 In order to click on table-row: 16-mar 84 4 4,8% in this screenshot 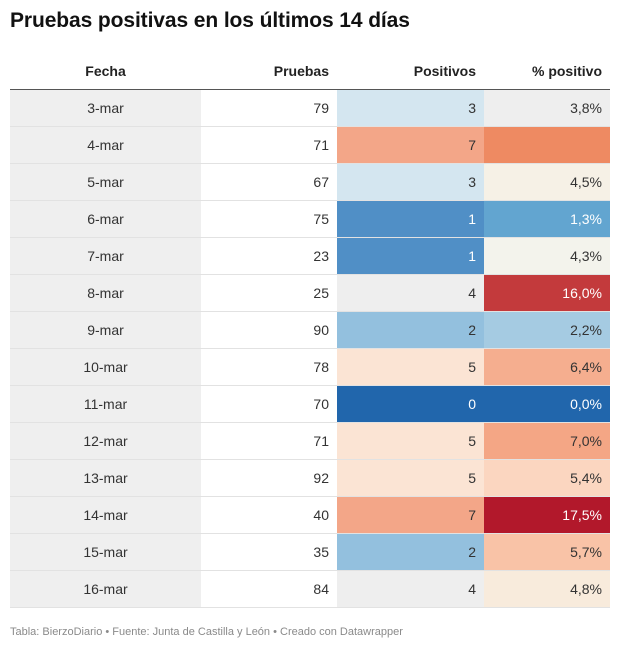, I will do `click(310, 589)`.